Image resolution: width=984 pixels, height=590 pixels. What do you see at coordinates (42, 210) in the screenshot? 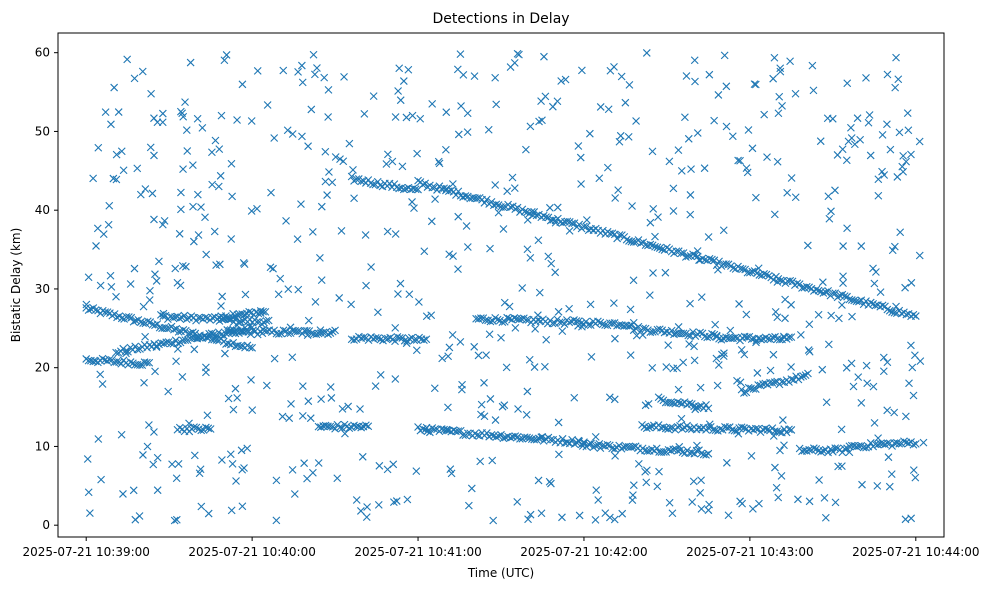
I see `y-tick-label: 40` at bounding box center [42, 210].